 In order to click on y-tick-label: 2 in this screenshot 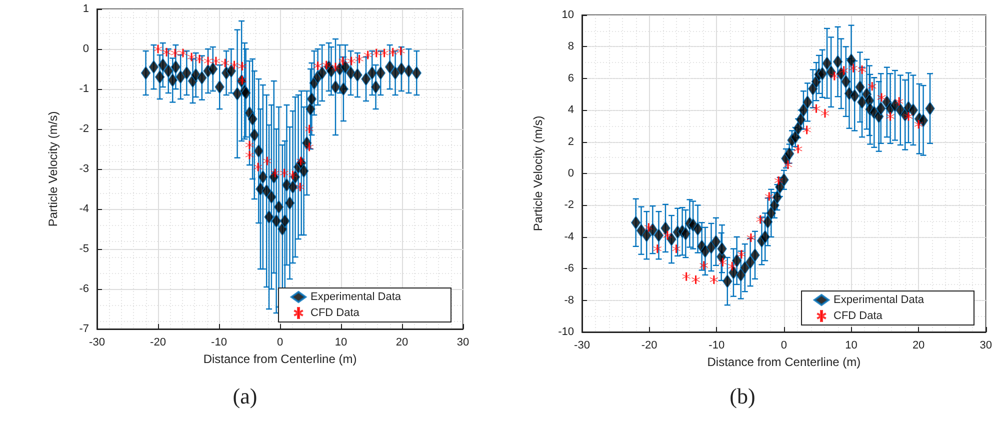, I will do `click(571, 142)`.